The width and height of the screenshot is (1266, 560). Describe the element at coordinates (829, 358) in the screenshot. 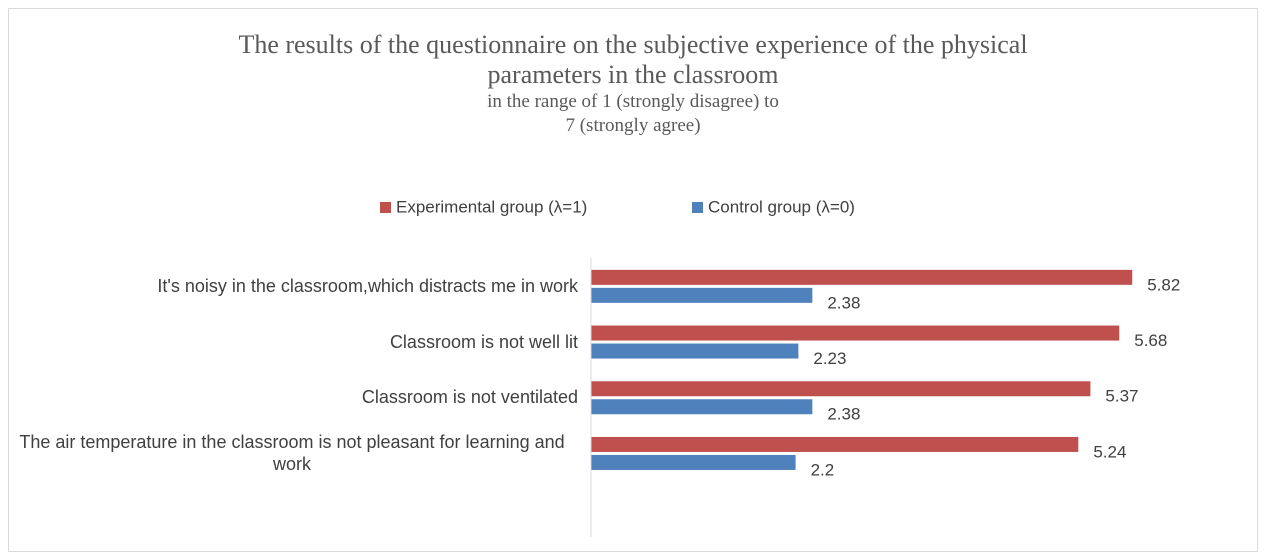

I see `value-label: 2.23` at that location.